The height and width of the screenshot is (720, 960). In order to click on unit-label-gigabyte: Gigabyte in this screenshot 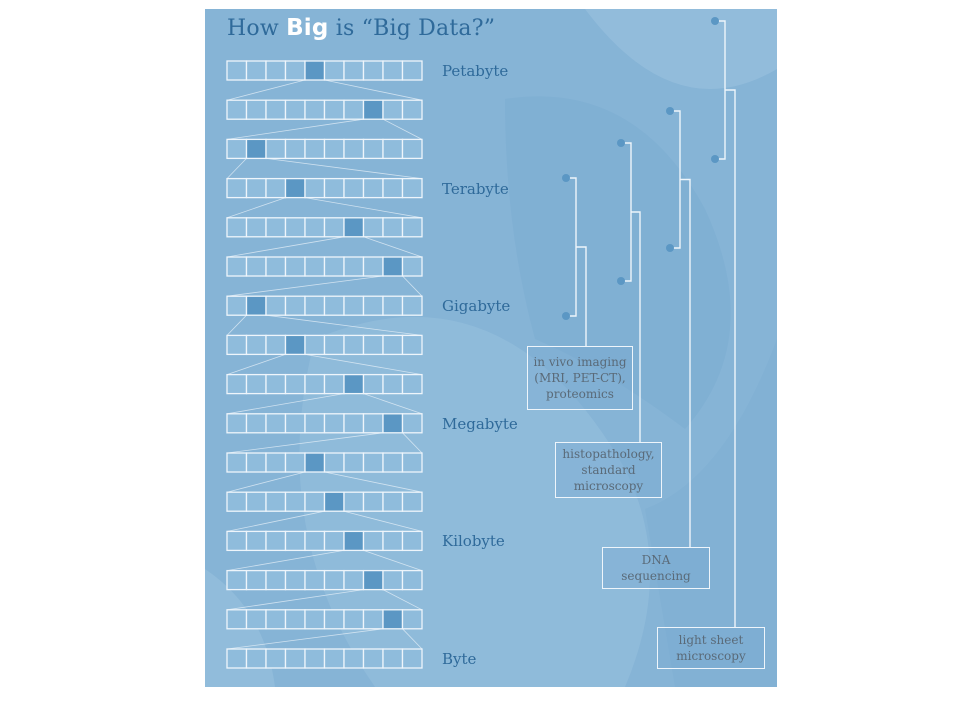, I will do `click(476, 306)`.